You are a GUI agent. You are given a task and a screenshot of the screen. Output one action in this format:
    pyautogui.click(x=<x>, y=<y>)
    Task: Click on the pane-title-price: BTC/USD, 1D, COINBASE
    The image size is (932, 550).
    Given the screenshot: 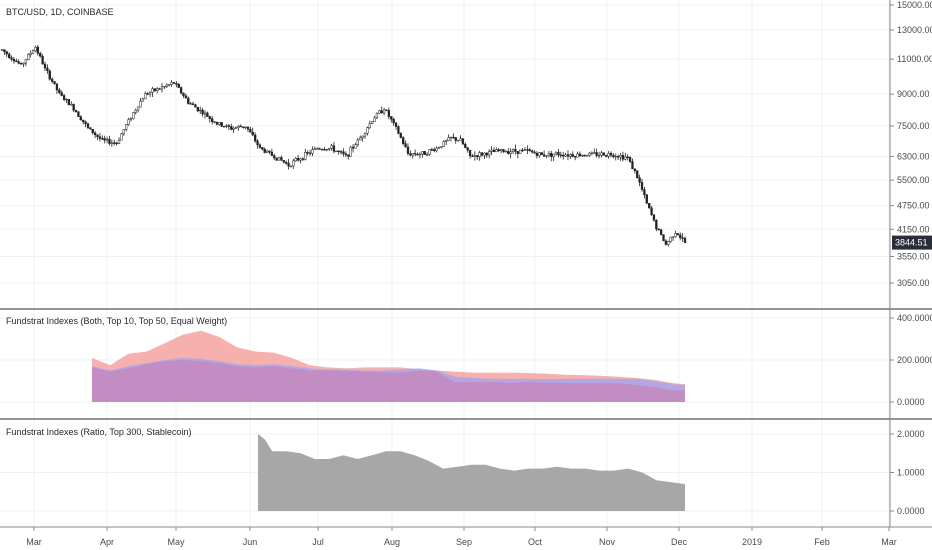 What is the action you would take?
    pyautogui.click(x=60, y=12)
    